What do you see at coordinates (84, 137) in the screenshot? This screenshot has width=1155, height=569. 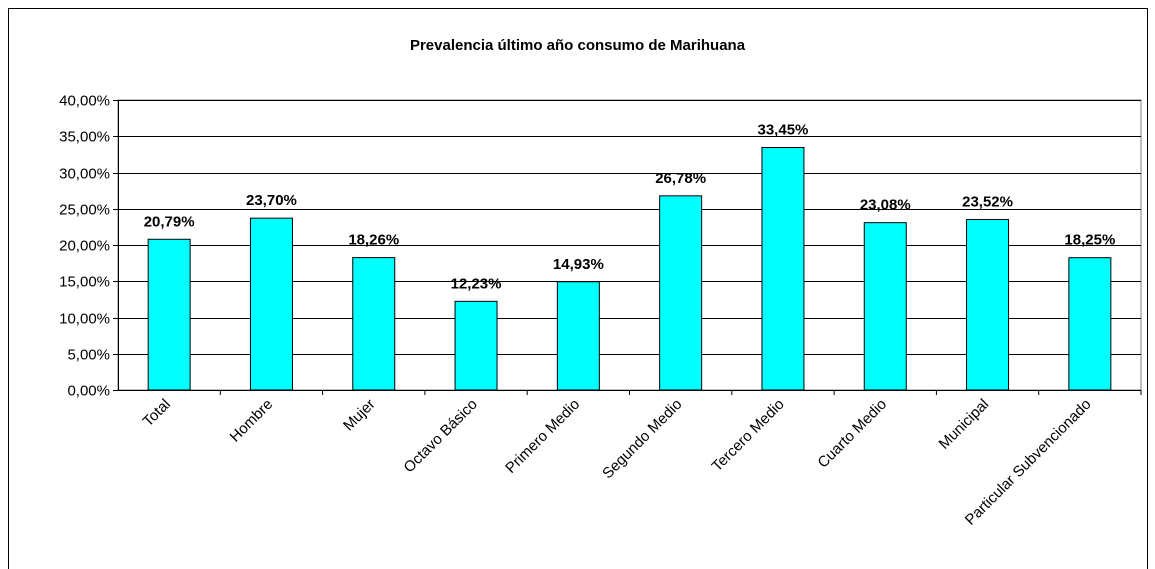 I see `y-tick-label: 35,00%` at bounding box center [84, 137].